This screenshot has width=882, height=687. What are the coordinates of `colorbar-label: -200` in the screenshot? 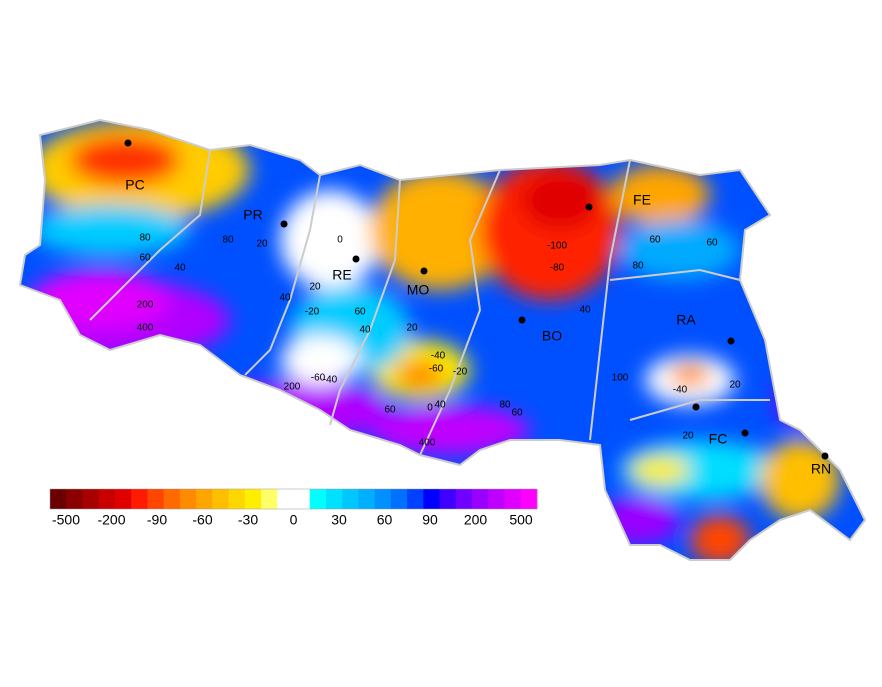 It's located at (111, 520).